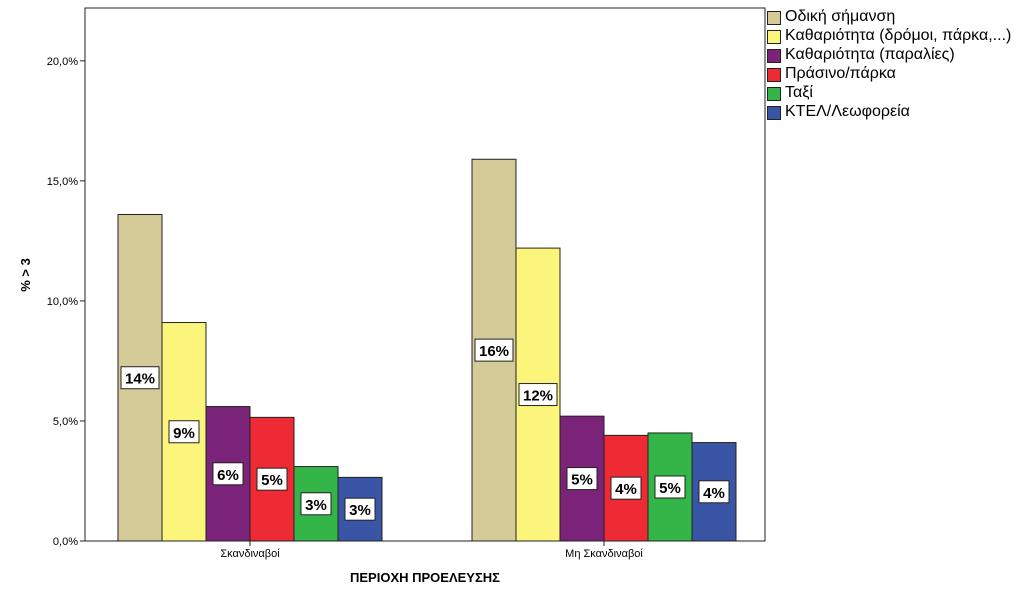 Image resolution: width=1024 pixels, height=603 pixels. I want to click on legend-item: Πράσινο/πάρκα, so click(893, 73).